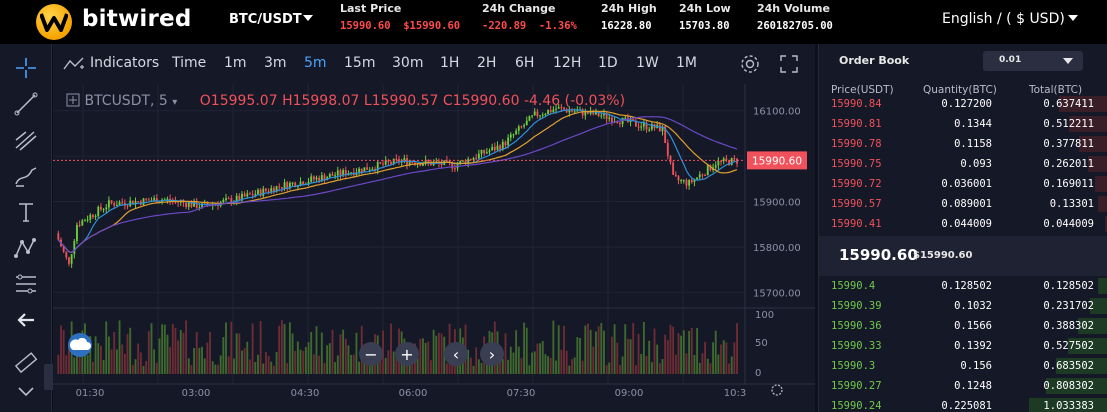 Image resolution: width=1107 pixels, height=412 pixels. What do you see at coordinates (26, 248) in the screenshot?
I see `pattern-icon` at bounding box center [26, 248].